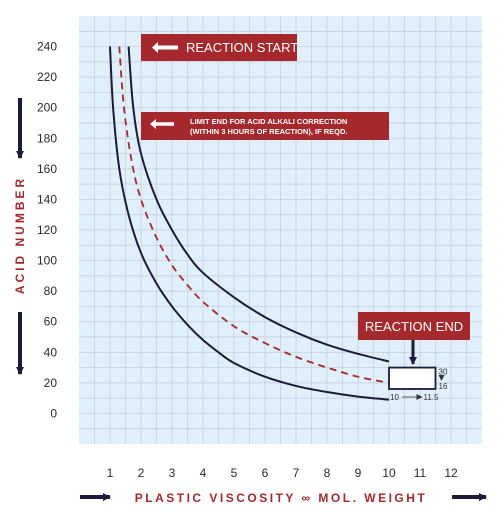 This screenshot has width=500, height=523. I want to click on y-axis: 0 20 40 60 80 100 120 140 160 180 200 220 240, so click(47, 230).